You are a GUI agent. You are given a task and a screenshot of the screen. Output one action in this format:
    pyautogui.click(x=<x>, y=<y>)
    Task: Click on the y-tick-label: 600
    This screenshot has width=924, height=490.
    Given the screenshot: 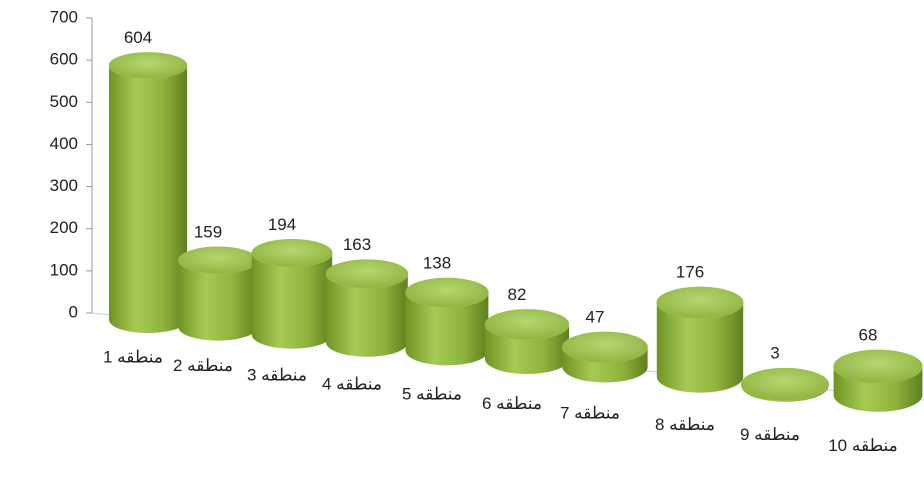 What is the action you would take?
    pyautogui.click(x=64, y=59)
    